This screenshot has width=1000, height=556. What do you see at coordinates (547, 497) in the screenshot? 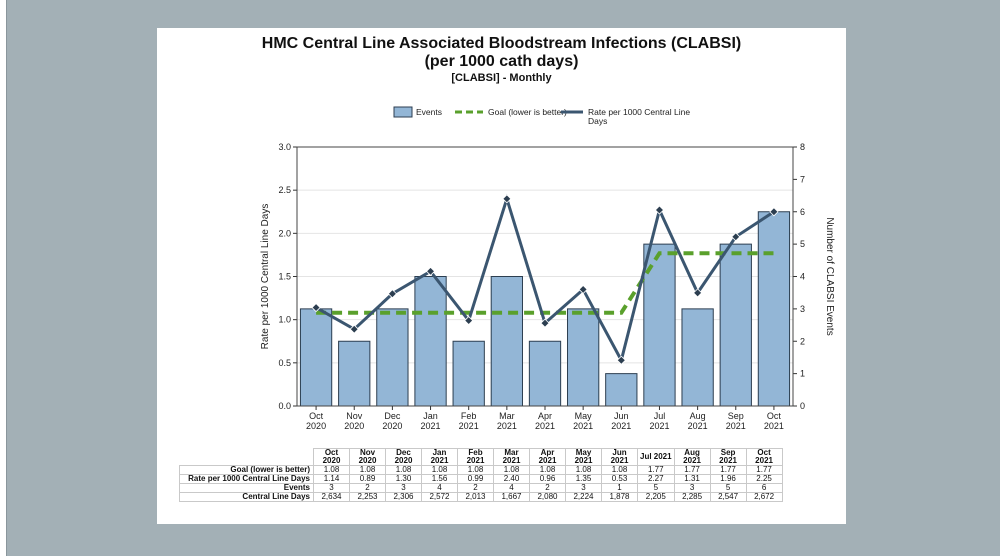
I see `table-cell: 2,080` at bounding box center [547, 497].